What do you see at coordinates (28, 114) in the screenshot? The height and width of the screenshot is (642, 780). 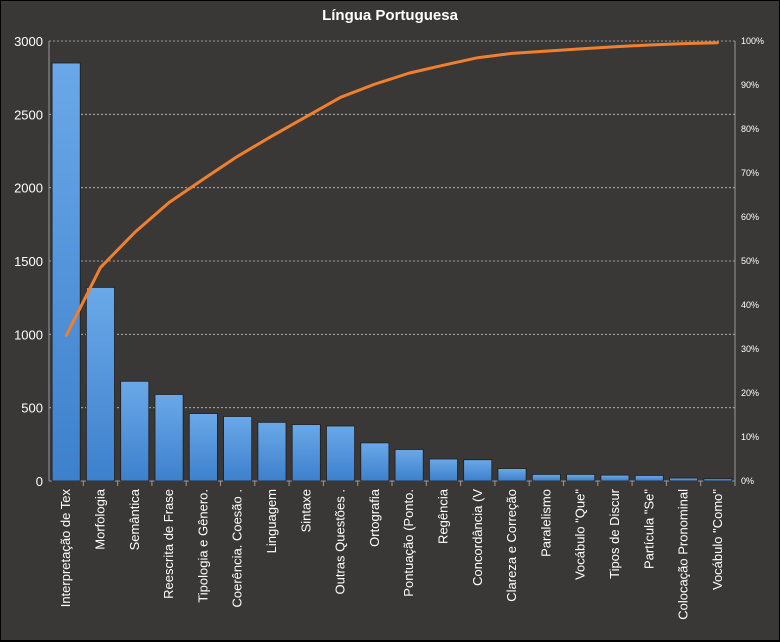 I see `y-tick-label: 2500` at bounding box center [28, 114].